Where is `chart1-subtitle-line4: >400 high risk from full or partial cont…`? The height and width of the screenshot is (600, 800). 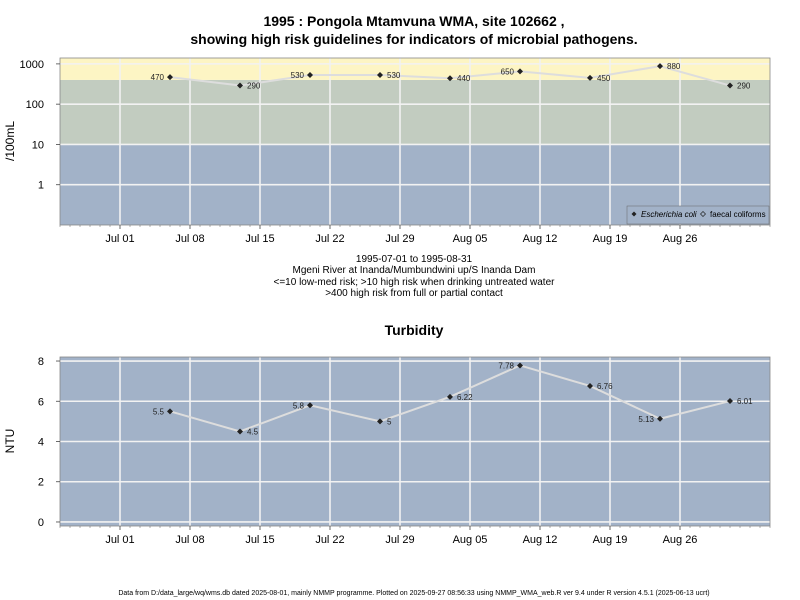 chart1-subtitle-line4: >400 high risk from full or partial cont… is located at coordinates (414, 293).